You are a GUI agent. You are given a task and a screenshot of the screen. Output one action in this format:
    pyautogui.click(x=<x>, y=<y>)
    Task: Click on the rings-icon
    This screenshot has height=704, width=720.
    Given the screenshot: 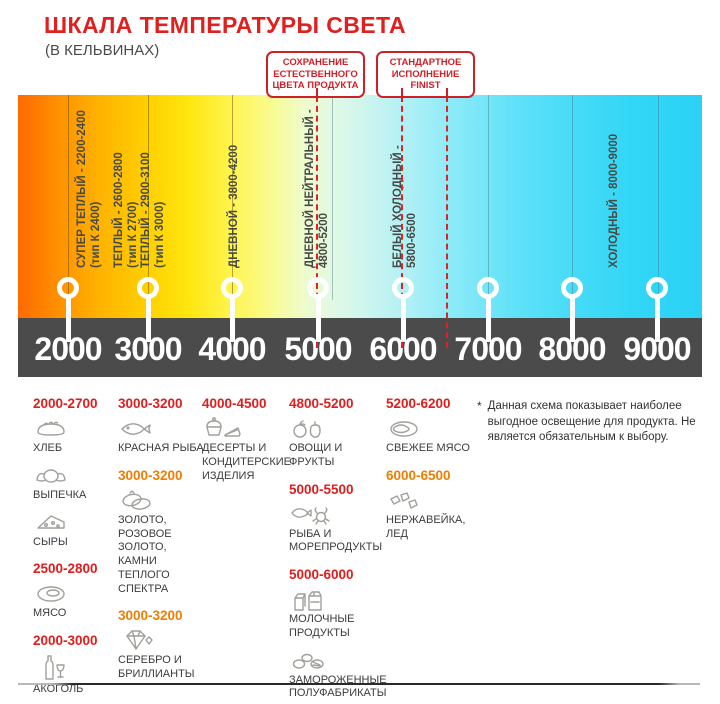 What is the action you would take?
    pyautogui.click(x=136, y=500)
    